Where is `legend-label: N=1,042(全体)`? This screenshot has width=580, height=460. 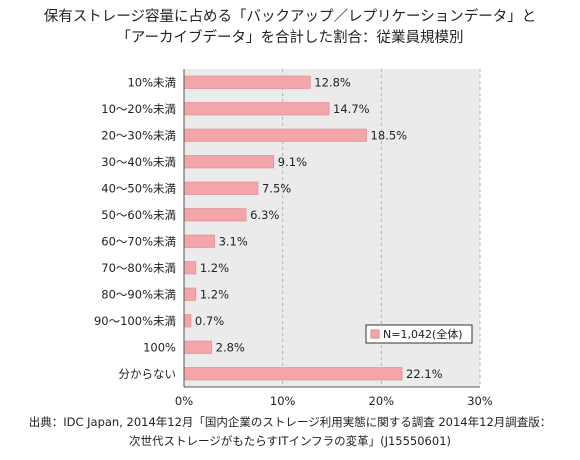 legend-label: N=1,042(全体) is located at coordinates (423, 334).